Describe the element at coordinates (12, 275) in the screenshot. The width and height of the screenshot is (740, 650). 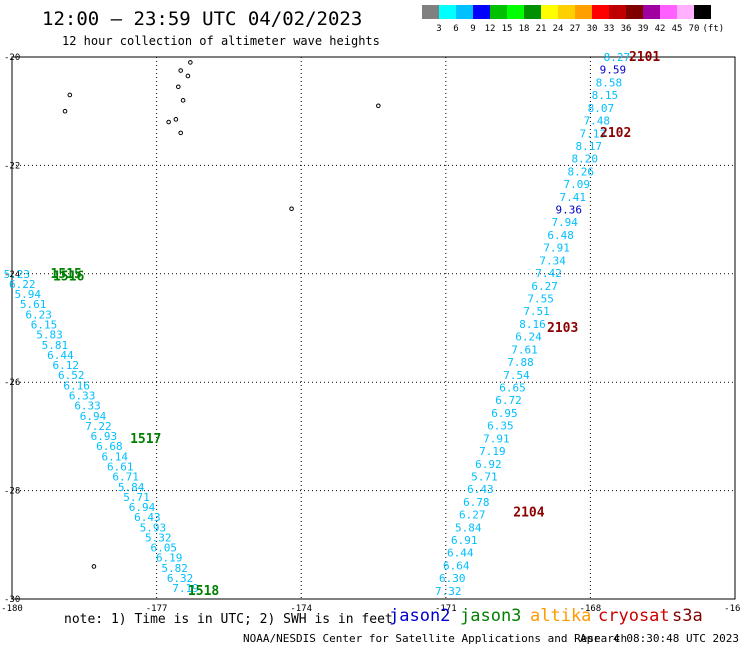
I see `lat-tick-label: -24` at that location.